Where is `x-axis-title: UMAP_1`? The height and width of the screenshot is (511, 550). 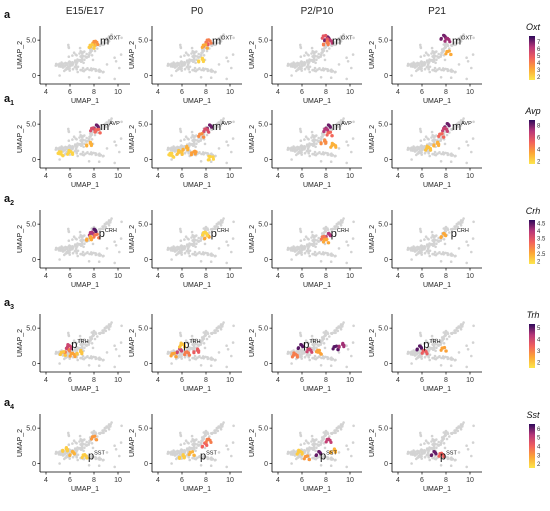
x-axis-title: UMAP_1 is located at coordinates (197, 285).